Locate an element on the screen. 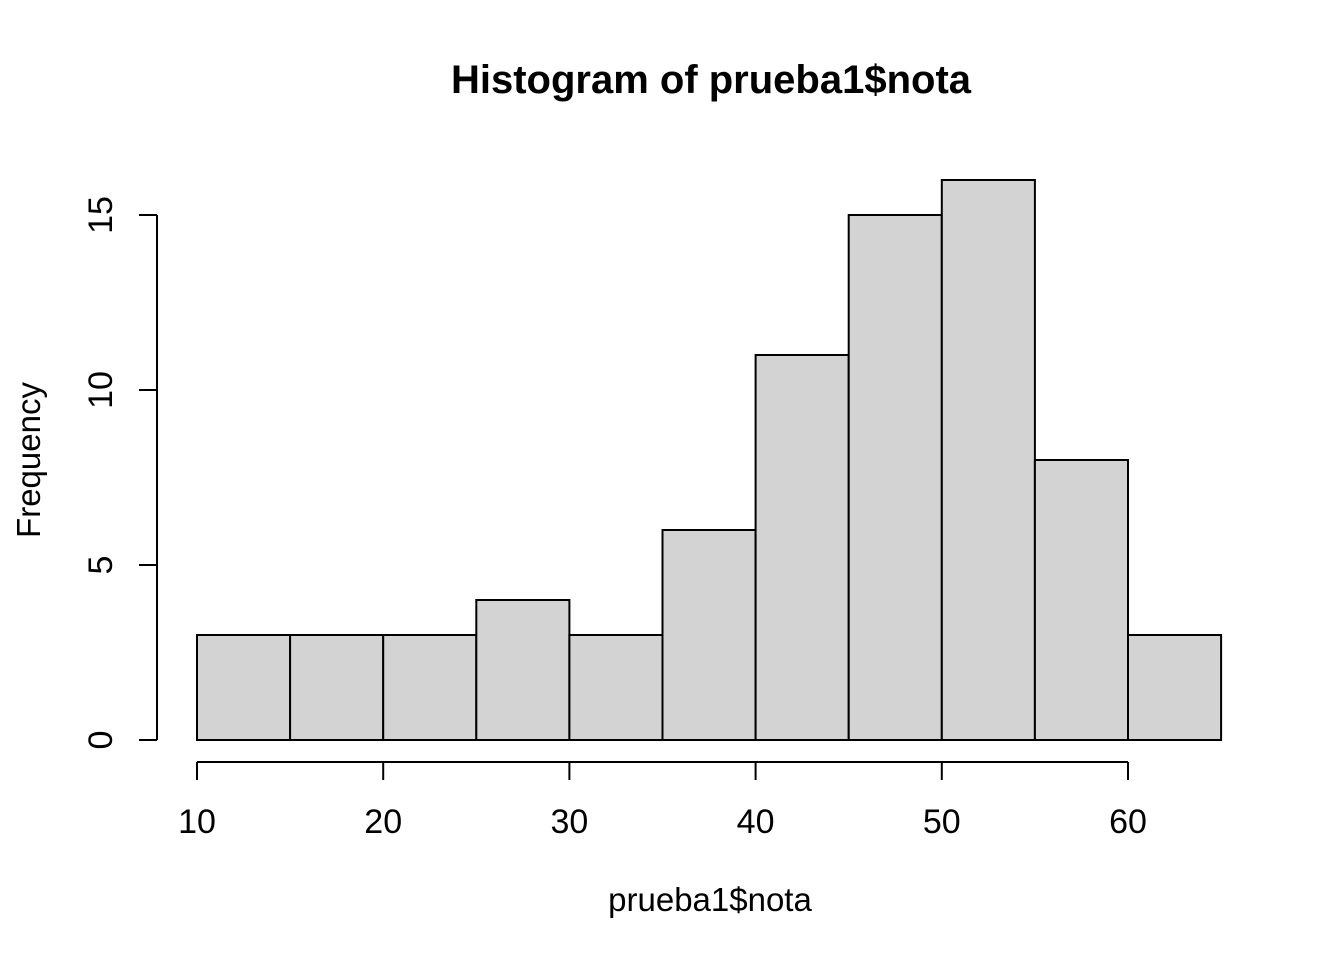  y-axis-tick-label: 0 is located at coordinates (101, 740).